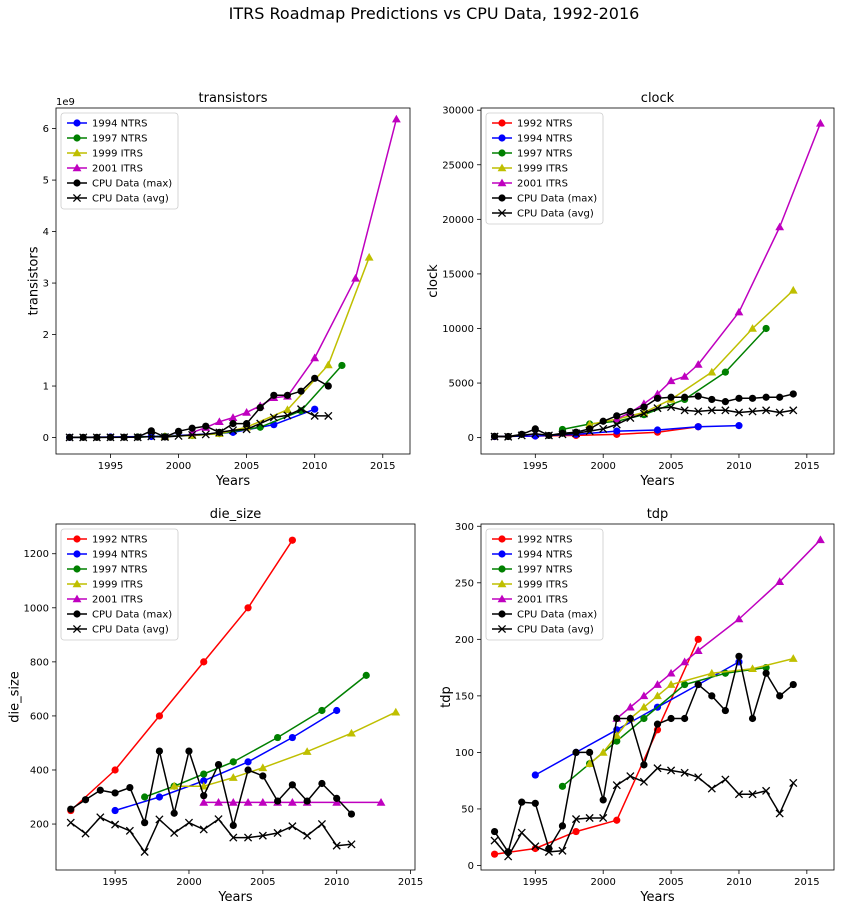 The image size is (844, 910). Describe the element at coordinates (118, 630) in the screenshot. I see `legend-entry: CPU Data (avg)` at that location.